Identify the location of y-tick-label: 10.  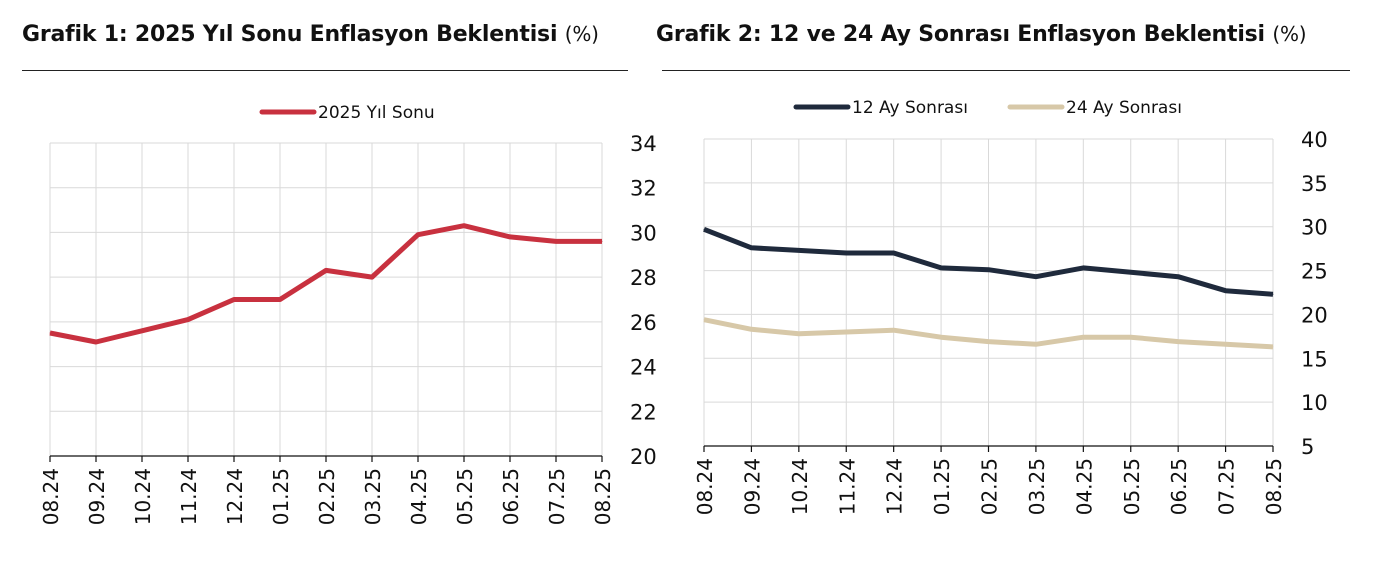
(1314, 403).